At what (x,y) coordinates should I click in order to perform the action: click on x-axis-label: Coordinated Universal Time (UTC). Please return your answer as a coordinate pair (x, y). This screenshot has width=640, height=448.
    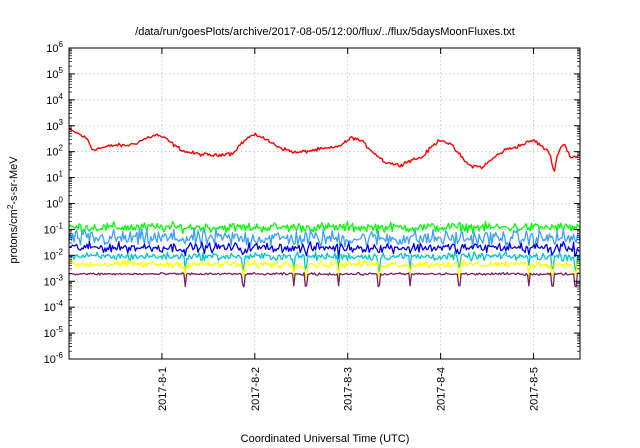
    Looking at the image, I should click on (325, 439).